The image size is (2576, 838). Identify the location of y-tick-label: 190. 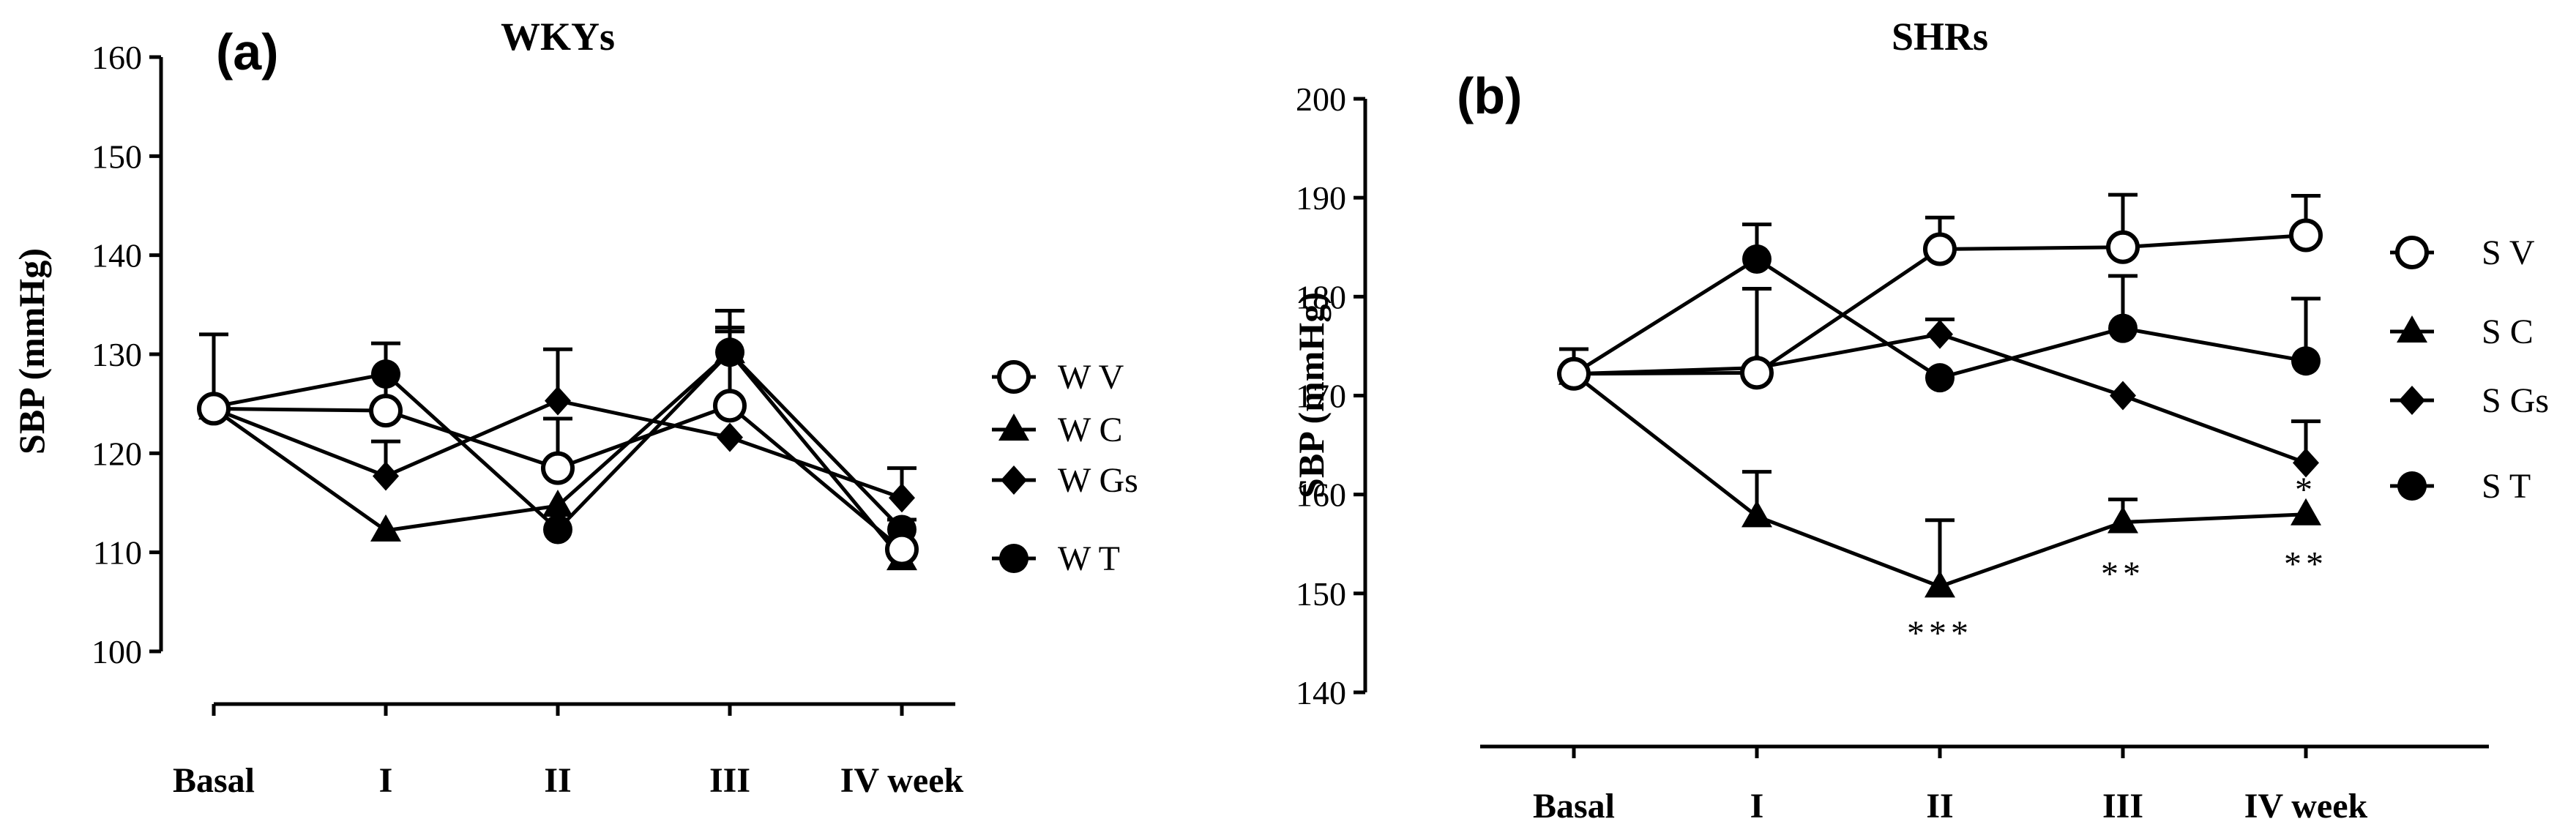
(1321, 198).